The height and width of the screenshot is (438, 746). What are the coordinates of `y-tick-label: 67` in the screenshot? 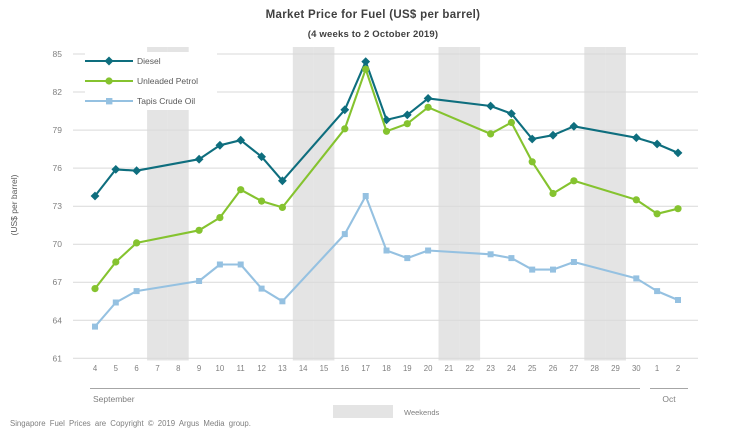 It's located at (58, 282).